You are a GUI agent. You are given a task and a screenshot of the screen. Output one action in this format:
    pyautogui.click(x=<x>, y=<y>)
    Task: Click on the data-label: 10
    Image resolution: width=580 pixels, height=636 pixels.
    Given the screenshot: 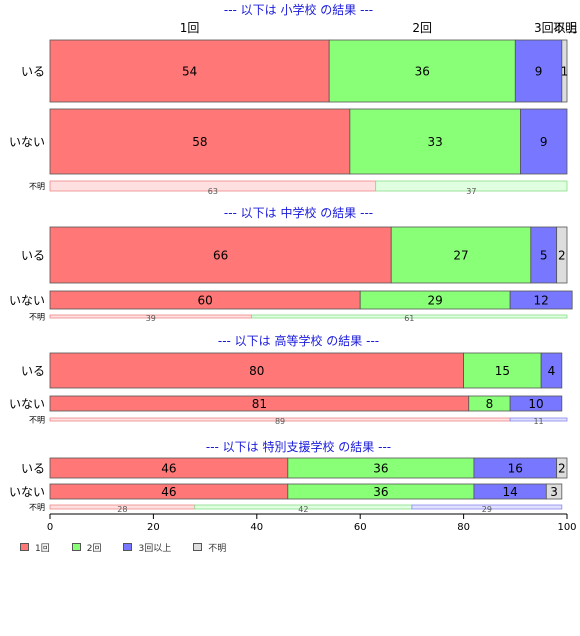 What is the action you would take?
    pyautogui.click(x=535, y=404)
    